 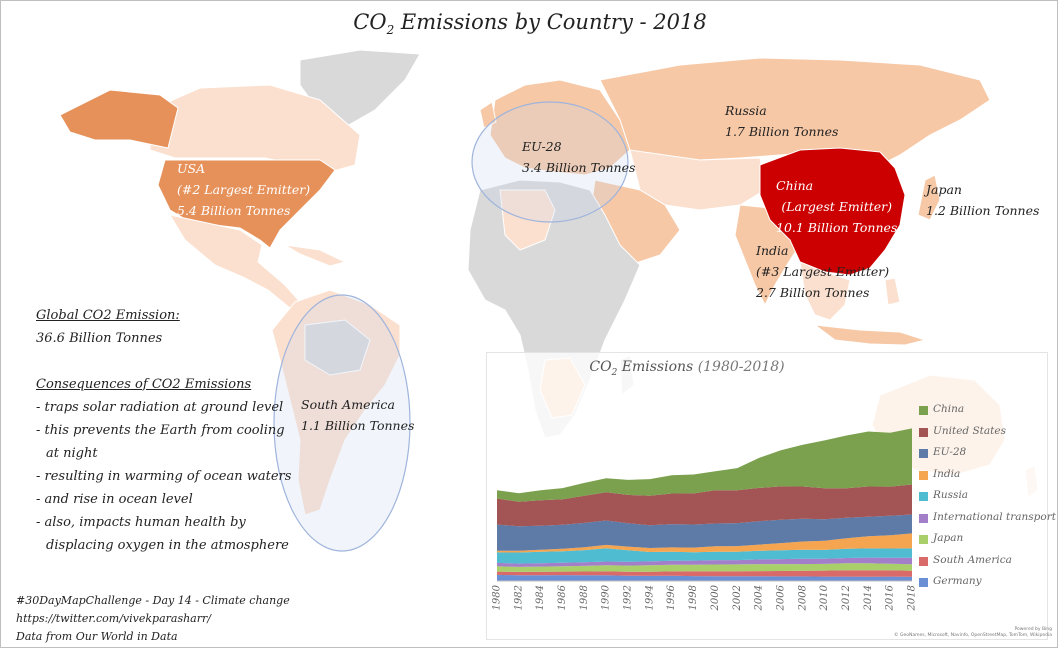 What do you see at coordinates (983, 200) in the screenshot?
I see `label-japan: Japan 1.2 Billion Tonnes` at bounding box center [983, 200].